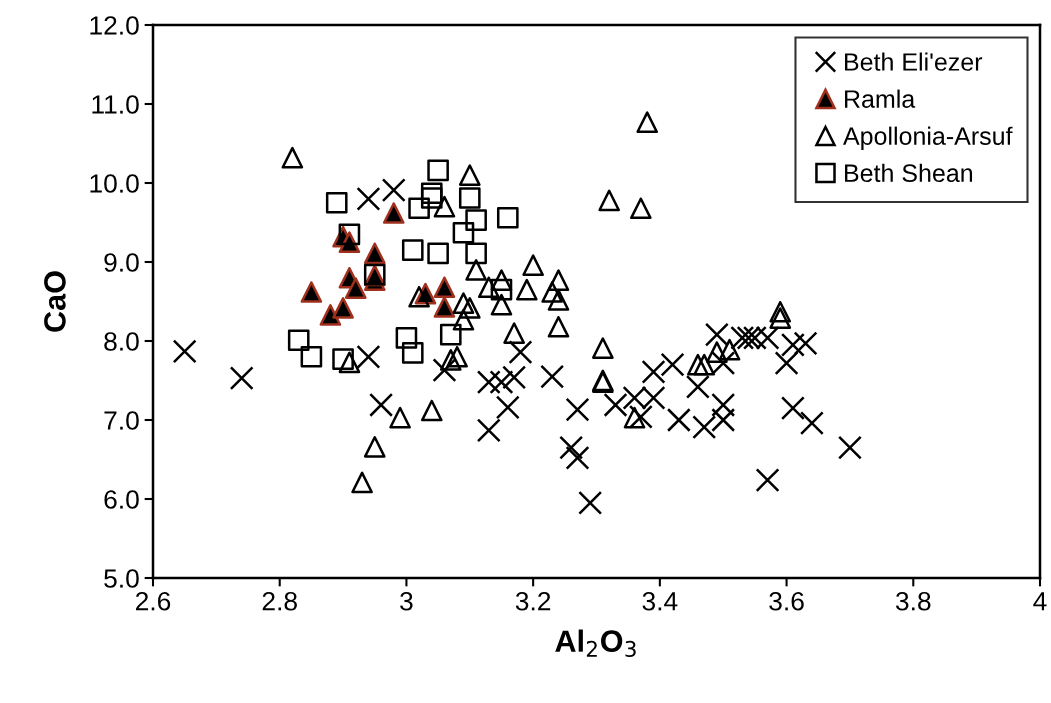  Describe the element at coordinates (121, 262) in the screenshot. I see `y-tick-label: 9.0` at that location.